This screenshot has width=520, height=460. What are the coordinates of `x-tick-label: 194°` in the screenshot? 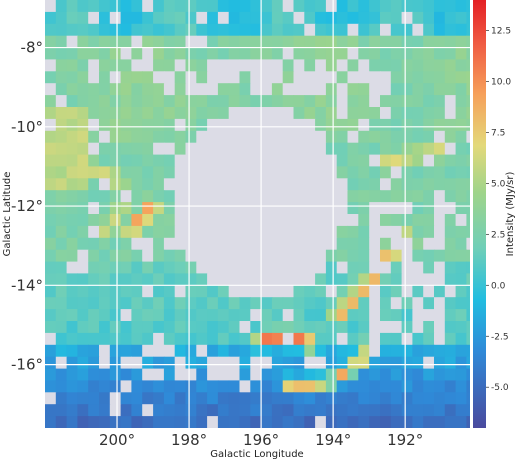 It's located at (333, 440).